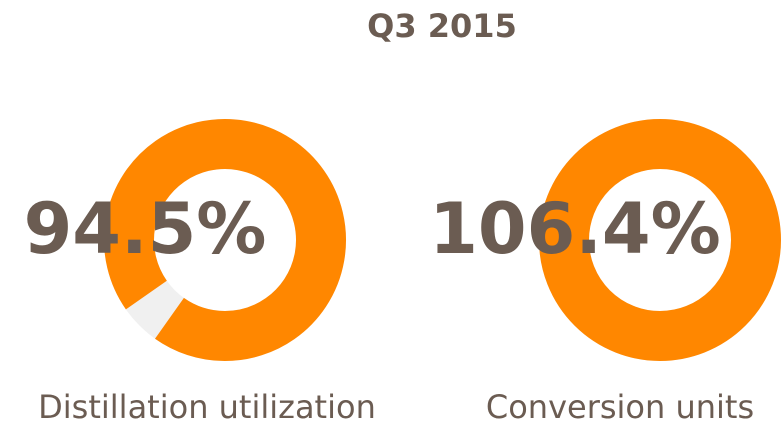 This screenshot has height=427, width=784. Describe the element at coordinates (207, 407) in the screenshot. I see `chart-label: Distillation utilization` at that location.